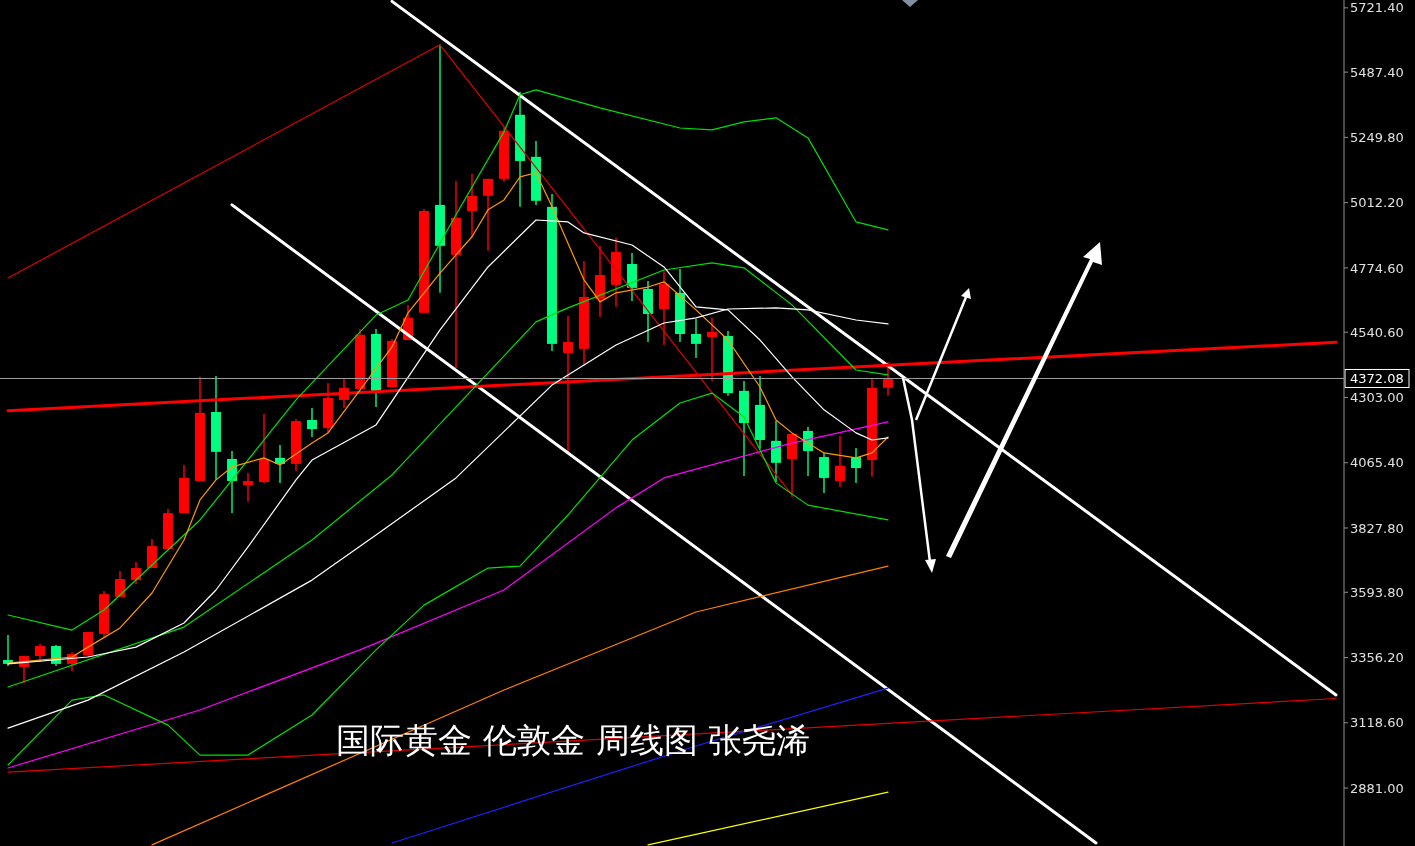 Image resolution: width=1415 pixels, height=846 pixels. I want to click on y-tick-label: 3593.80, so click(1377, 592).